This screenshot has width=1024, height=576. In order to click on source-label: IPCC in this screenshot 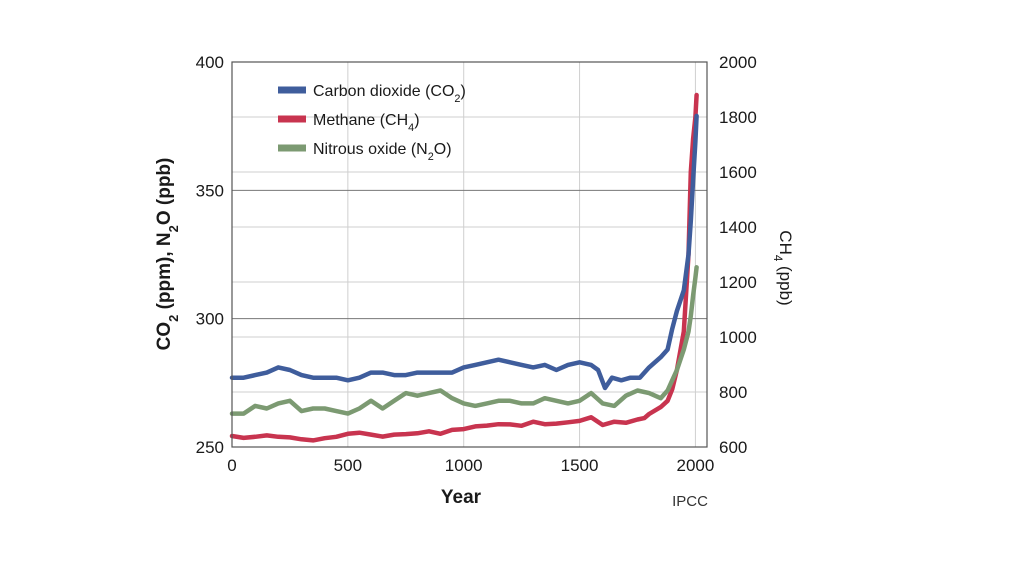, I will do `click(690, 501)`.